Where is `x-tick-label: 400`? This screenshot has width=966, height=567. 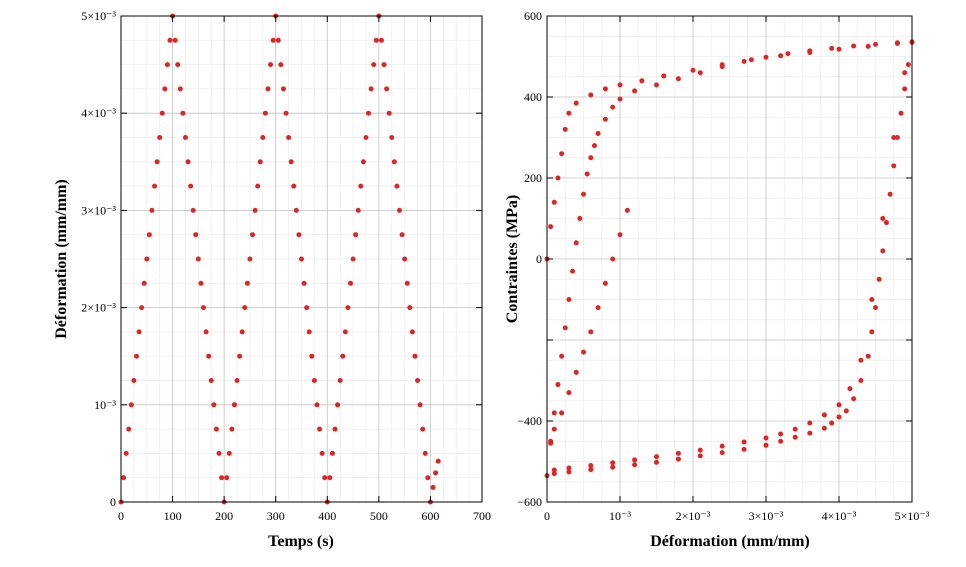
x-tick-label: 400 is located at coordinates (327, 516).